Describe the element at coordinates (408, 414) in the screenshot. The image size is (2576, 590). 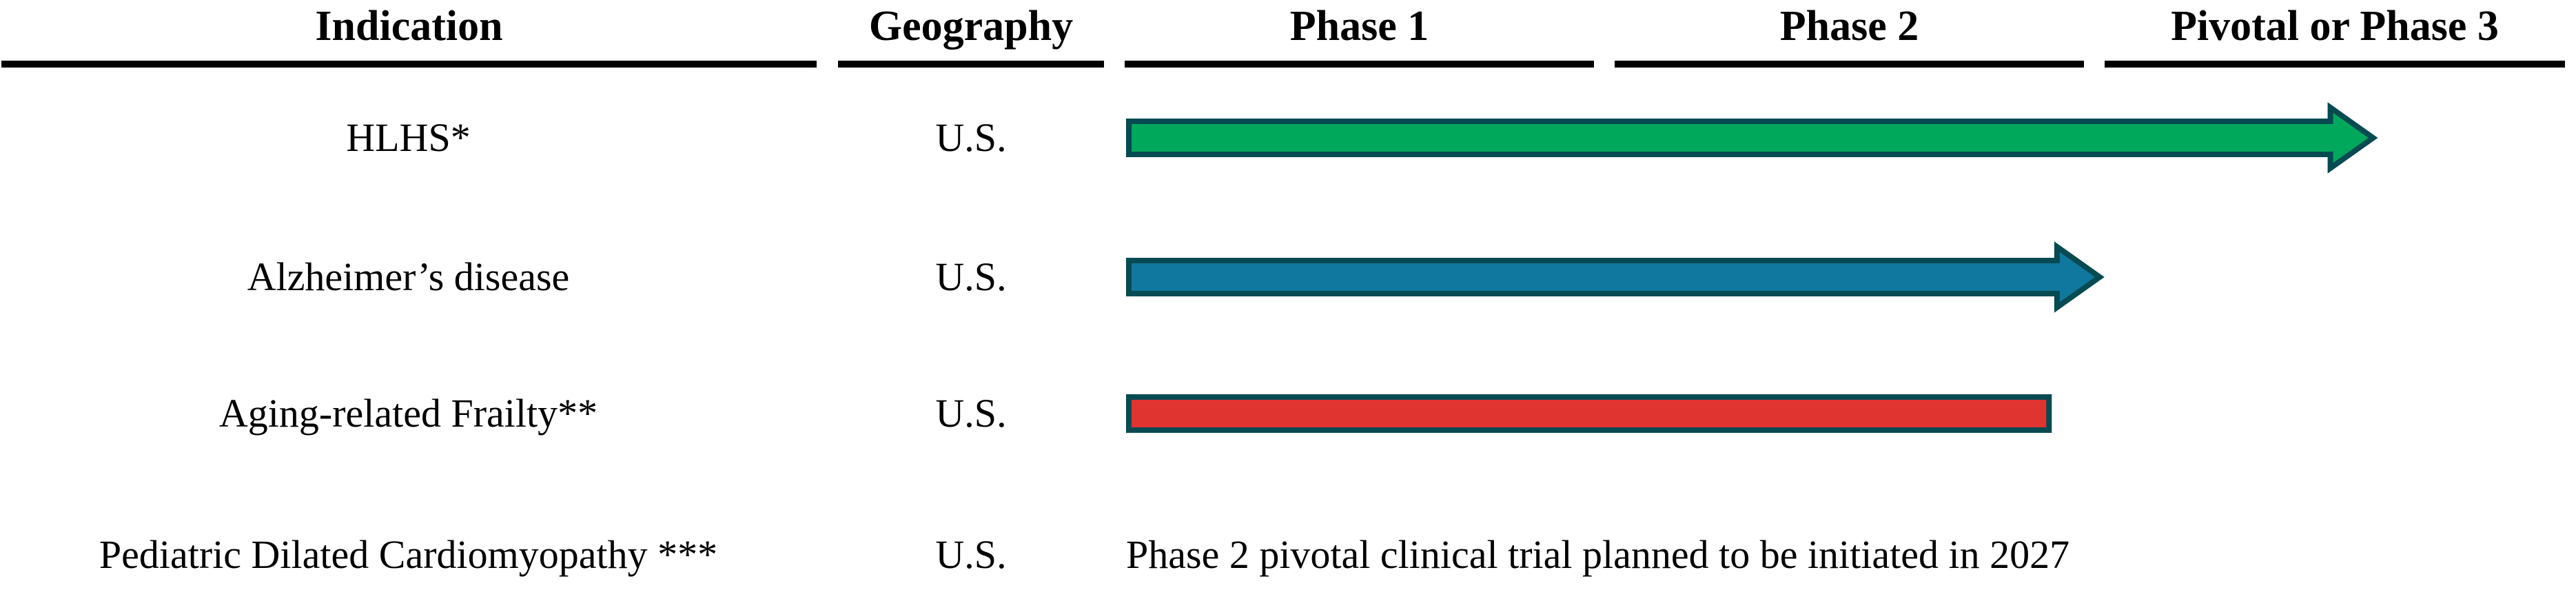
I see `indication-label: Aging-related Frailty**` at that location.